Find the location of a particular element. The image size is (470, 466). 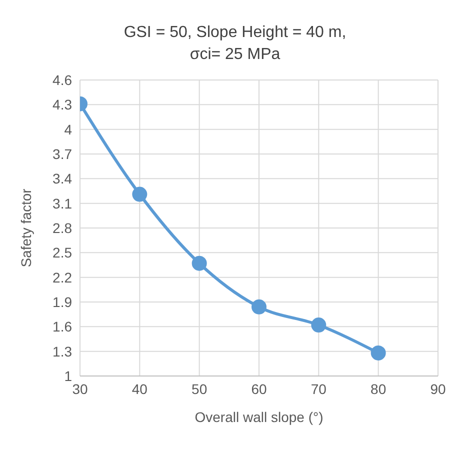

y-tick-label: 3.1 is located at coordinates (62, 203).